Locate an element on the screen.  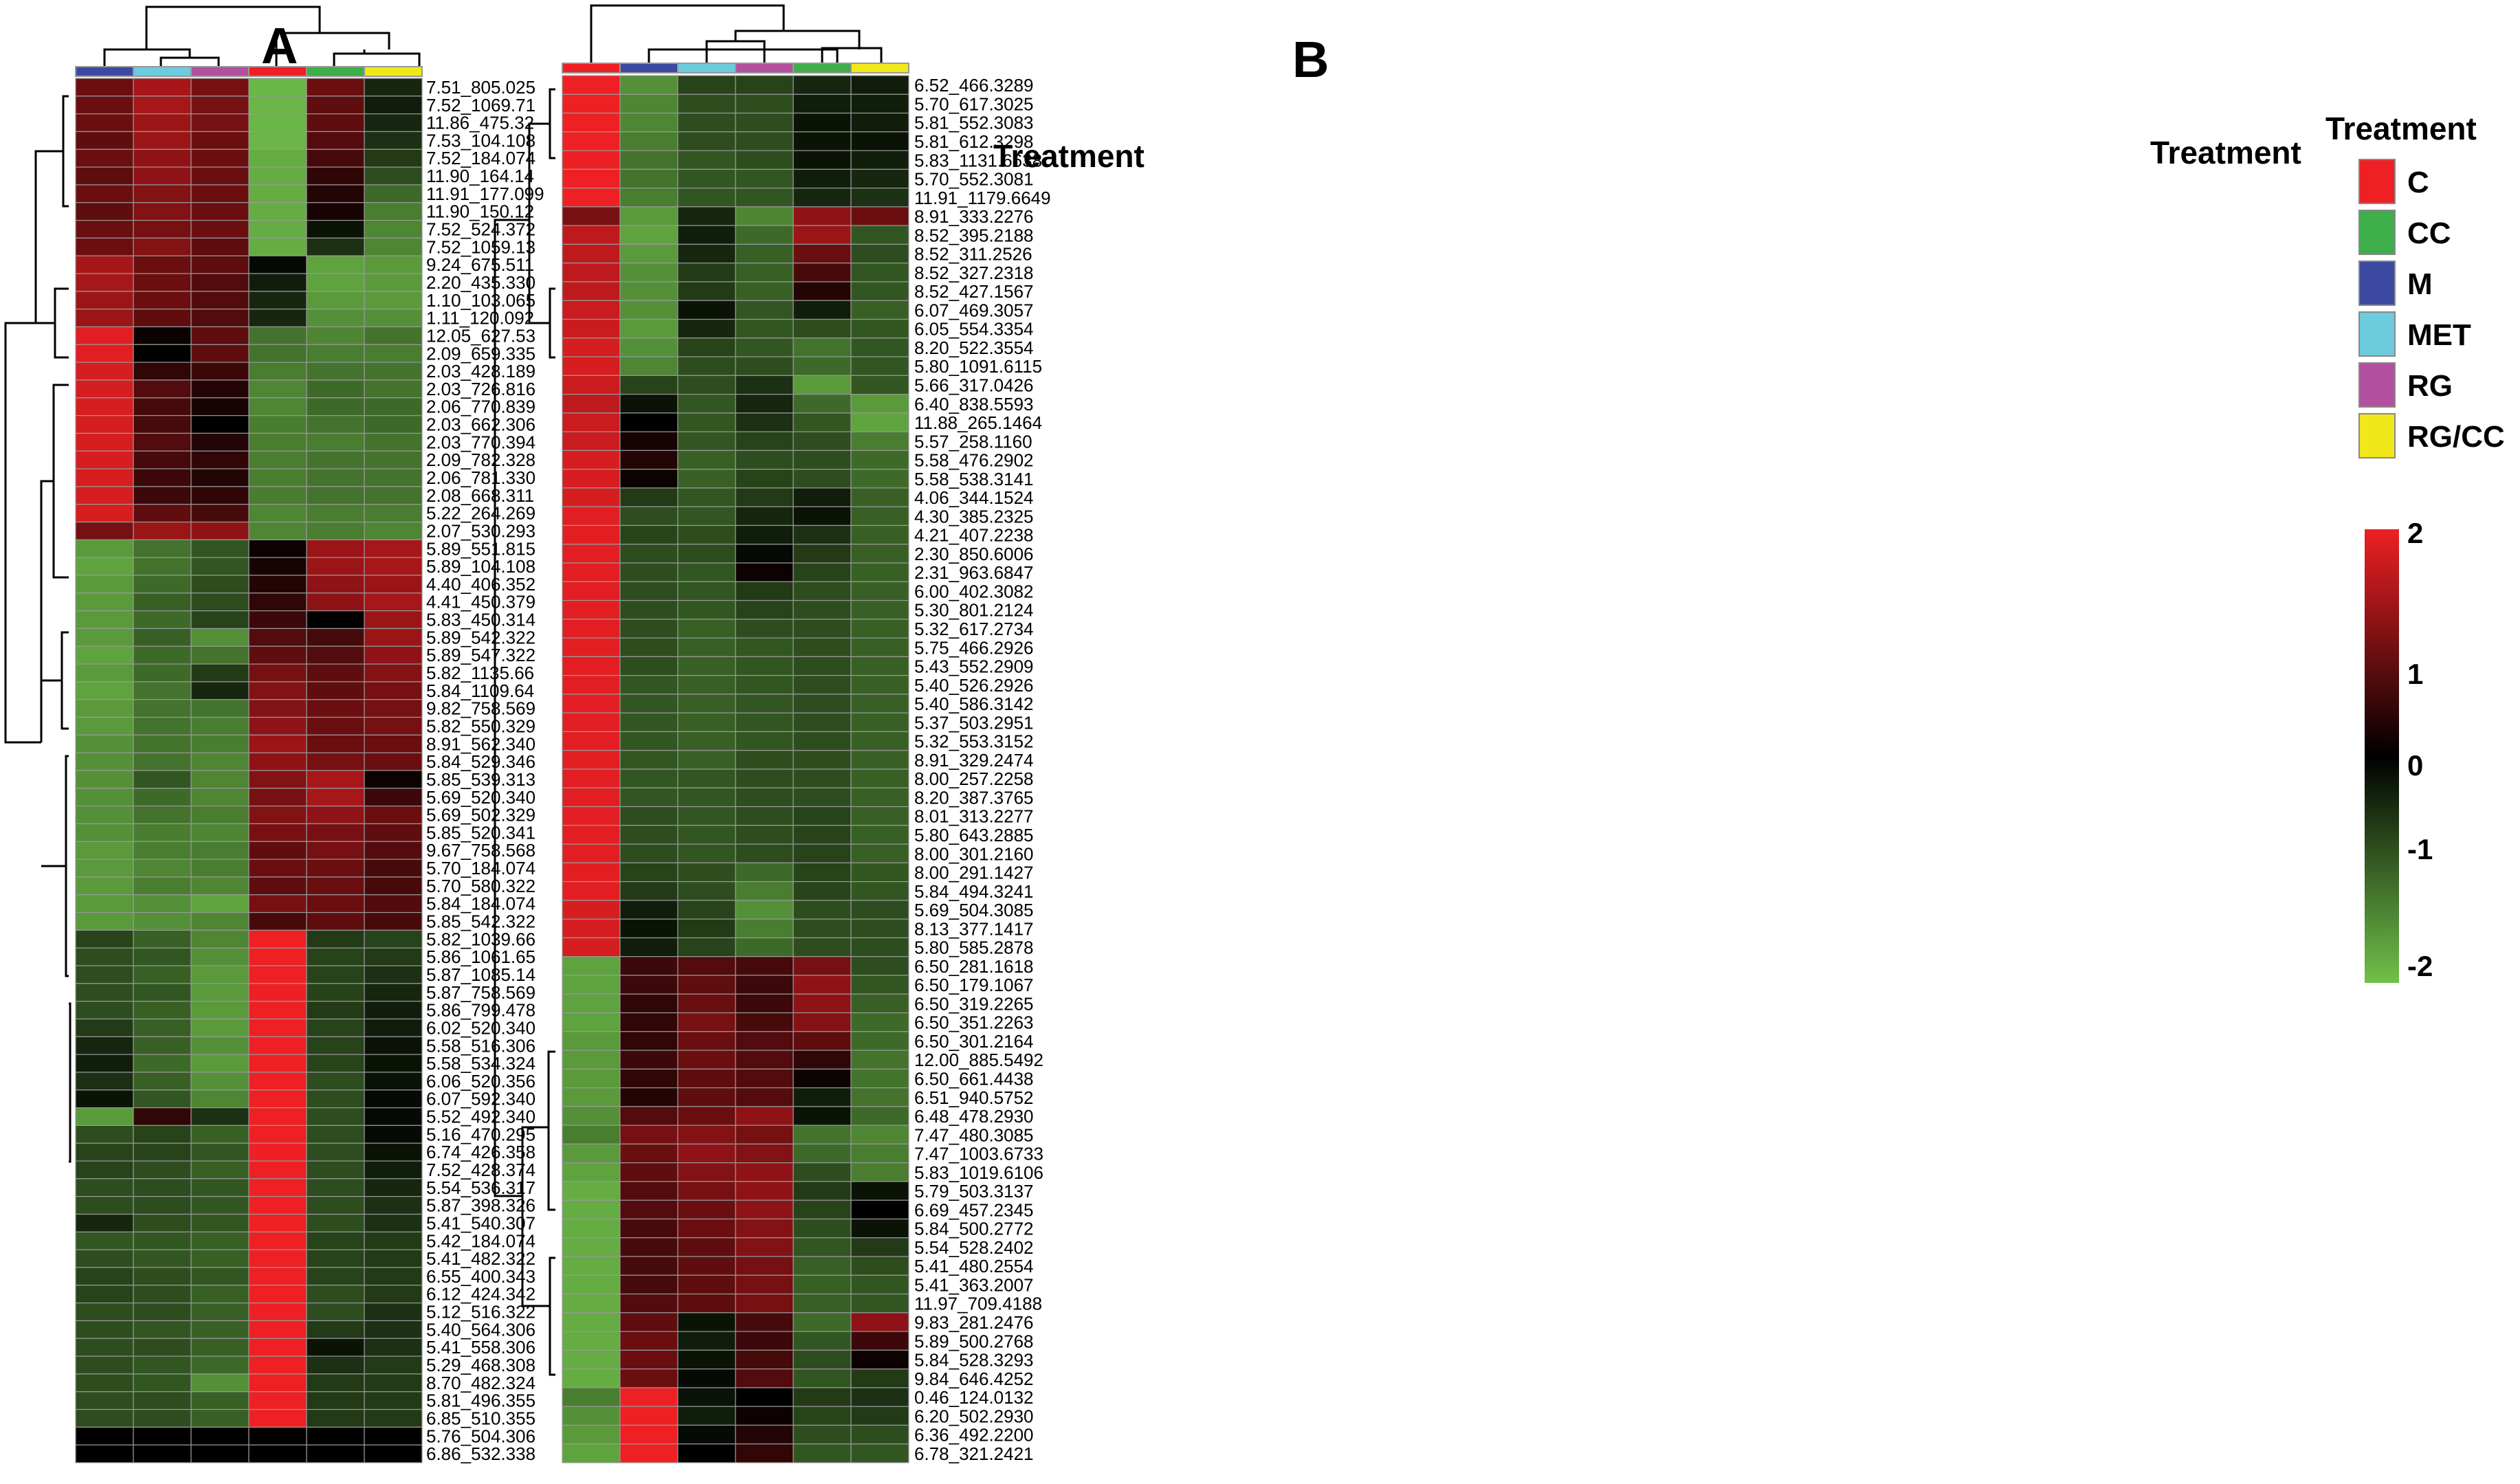
treatment-swatch-rg is located at coordinates (764, 68).